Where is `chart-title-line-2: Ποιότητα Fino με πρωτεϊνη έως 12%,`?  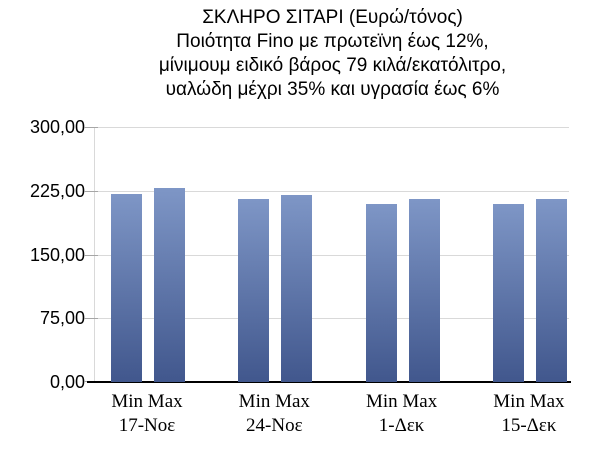
chart-title-line-2: Ποιότητα Fino με πρωτεϊνη έως 12%, is located at coordinates (332, 41).